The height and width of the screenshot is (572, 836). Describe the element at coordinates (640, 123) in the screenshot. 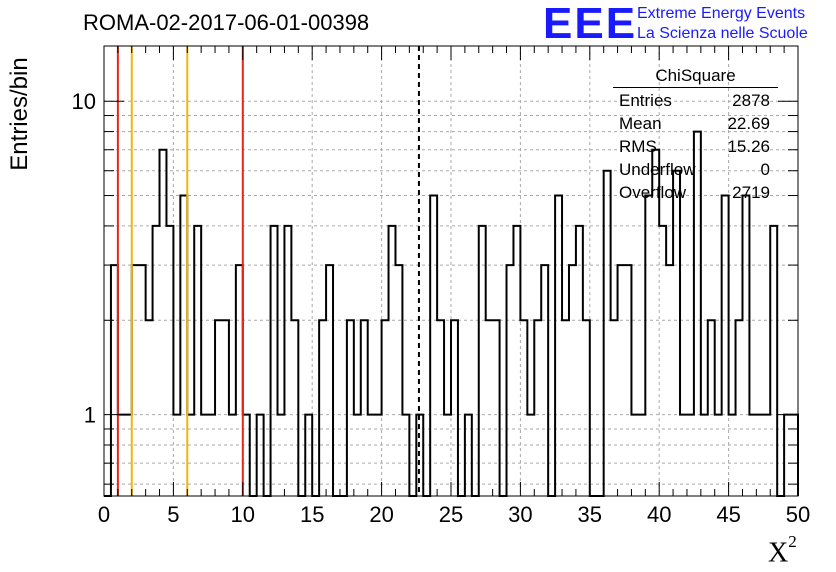

I see `stats-label: Mean` at that location.